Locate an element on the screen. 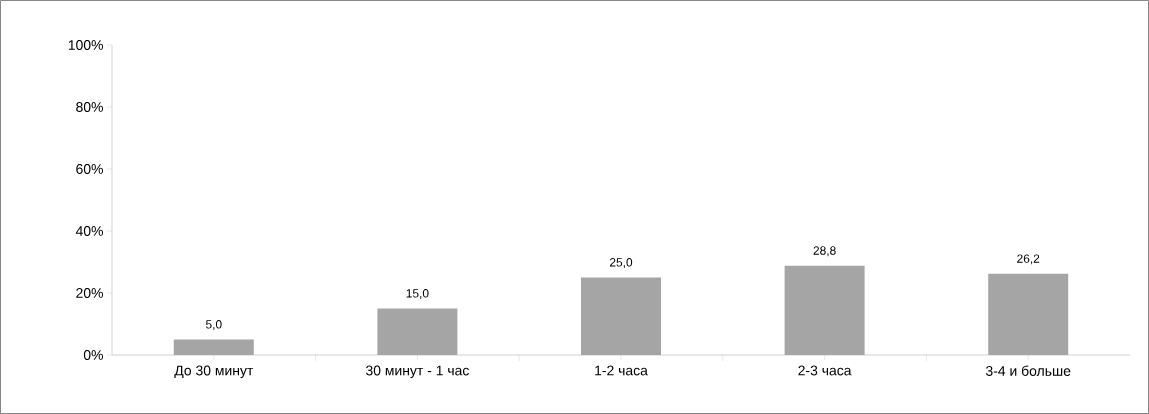 The image size is (1149, 414). y-tick-label: 80% is located at coordinates (89, 107).